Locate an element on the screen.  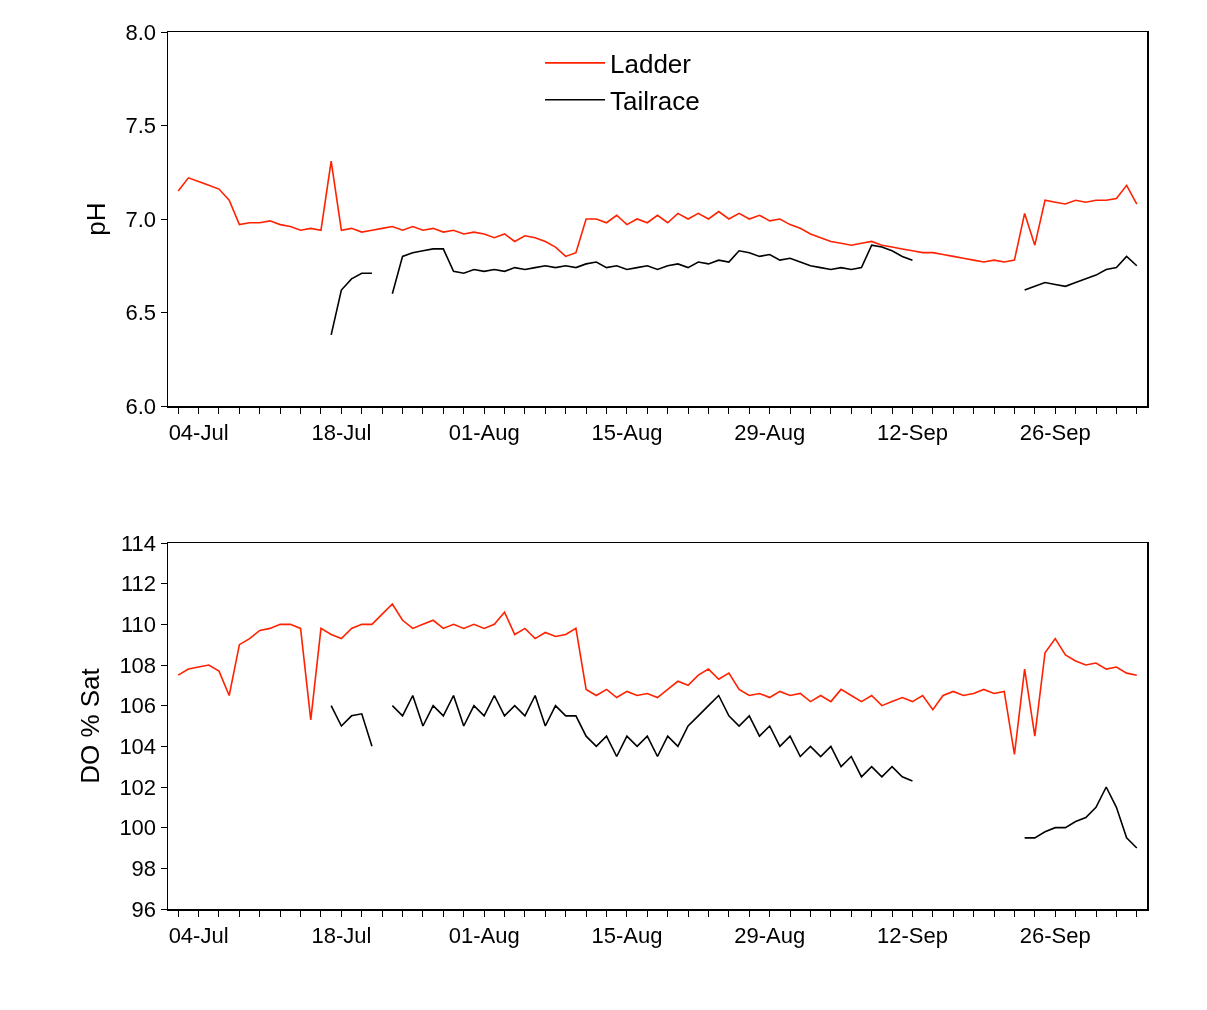
y-axis-title: pH is located at coordinates (96, 219).